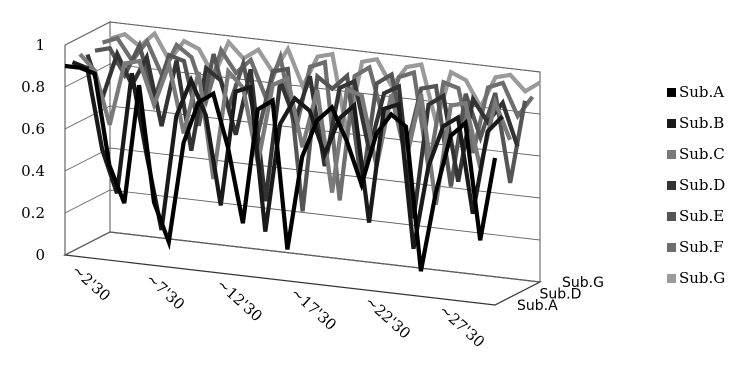 The image size is (747, 384). I want to click on depth-tick-label: Sub.A, so click(537, 306).